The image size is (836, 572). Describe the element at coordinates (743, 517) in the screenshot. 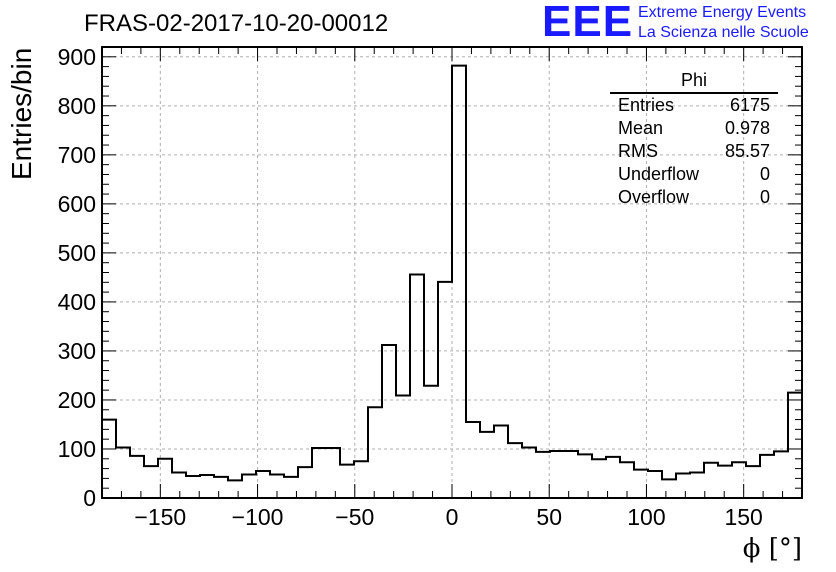

I see `x-tick-label: 150` at that location.